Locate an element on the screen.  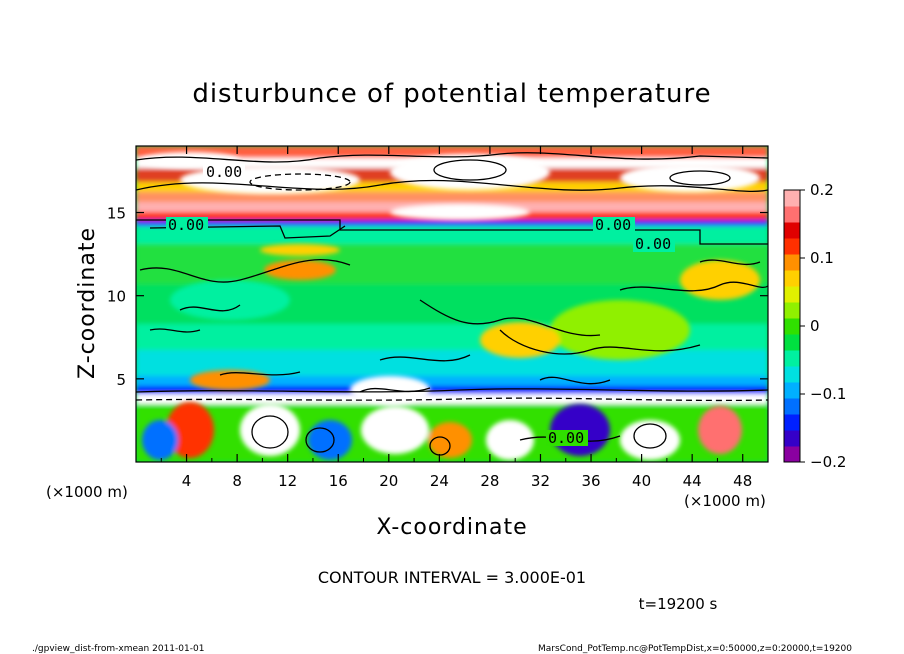
x-tick-label: 36 is located at coordinates (590, 481).